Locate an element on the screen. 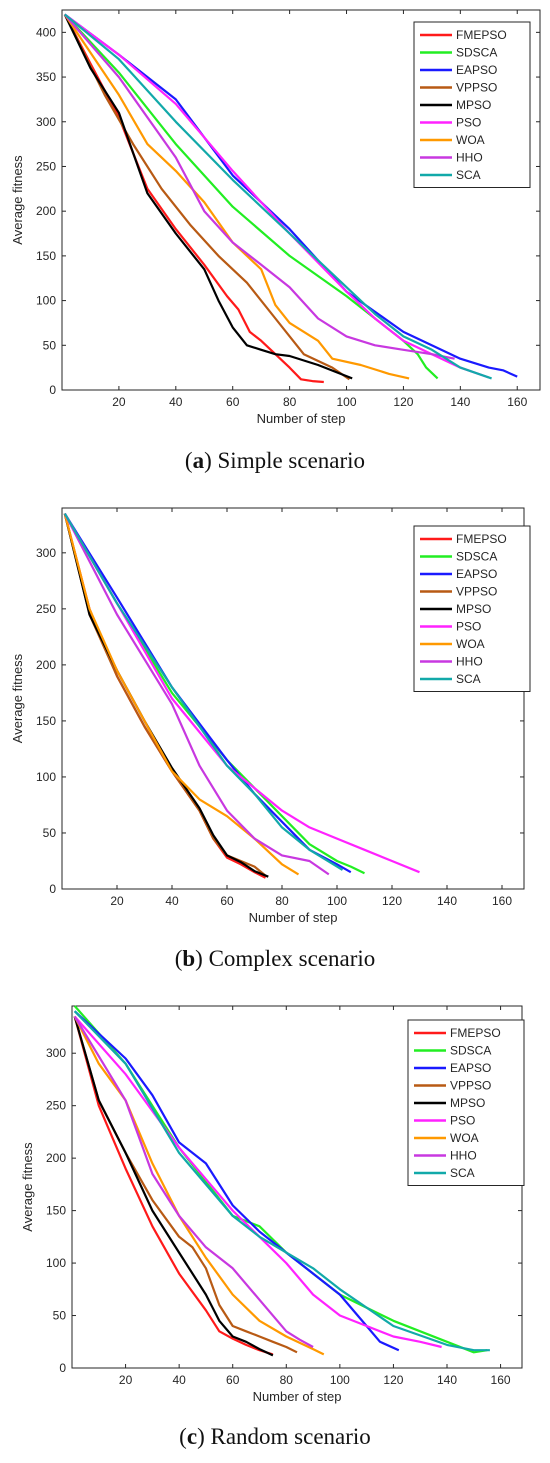  caption-random: (c) Random scenario is located at coordinates (275, 1436).